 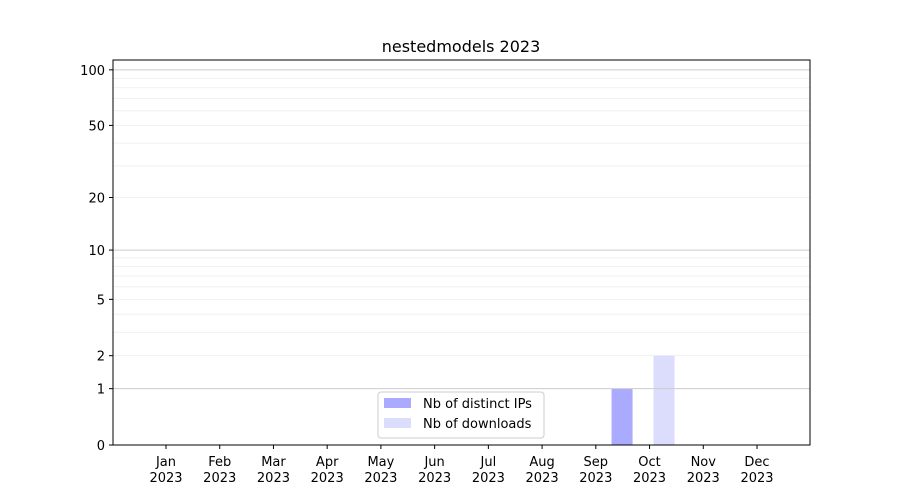 I want to click on y-tick-label: 2, so click(x=101, y=357).